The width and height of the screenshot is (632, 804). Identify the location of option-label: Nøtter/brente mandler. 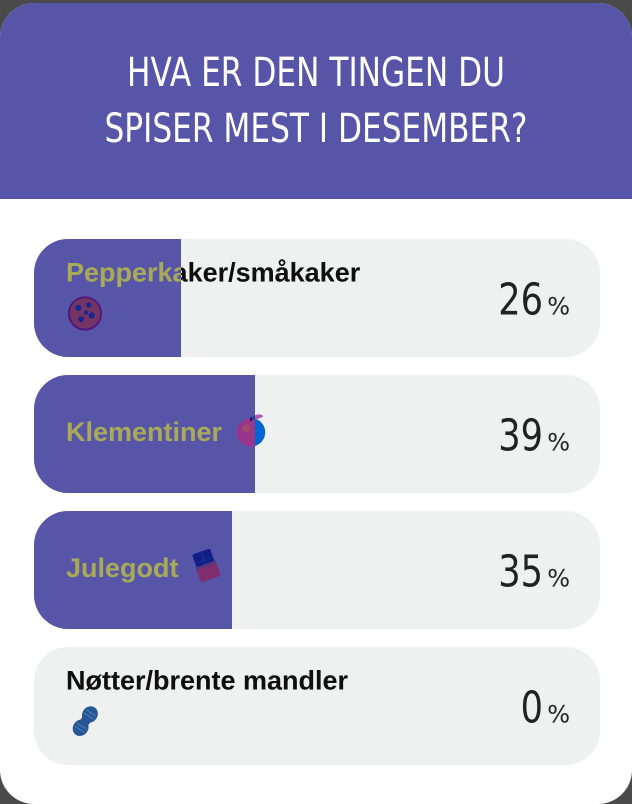
(258, 706).